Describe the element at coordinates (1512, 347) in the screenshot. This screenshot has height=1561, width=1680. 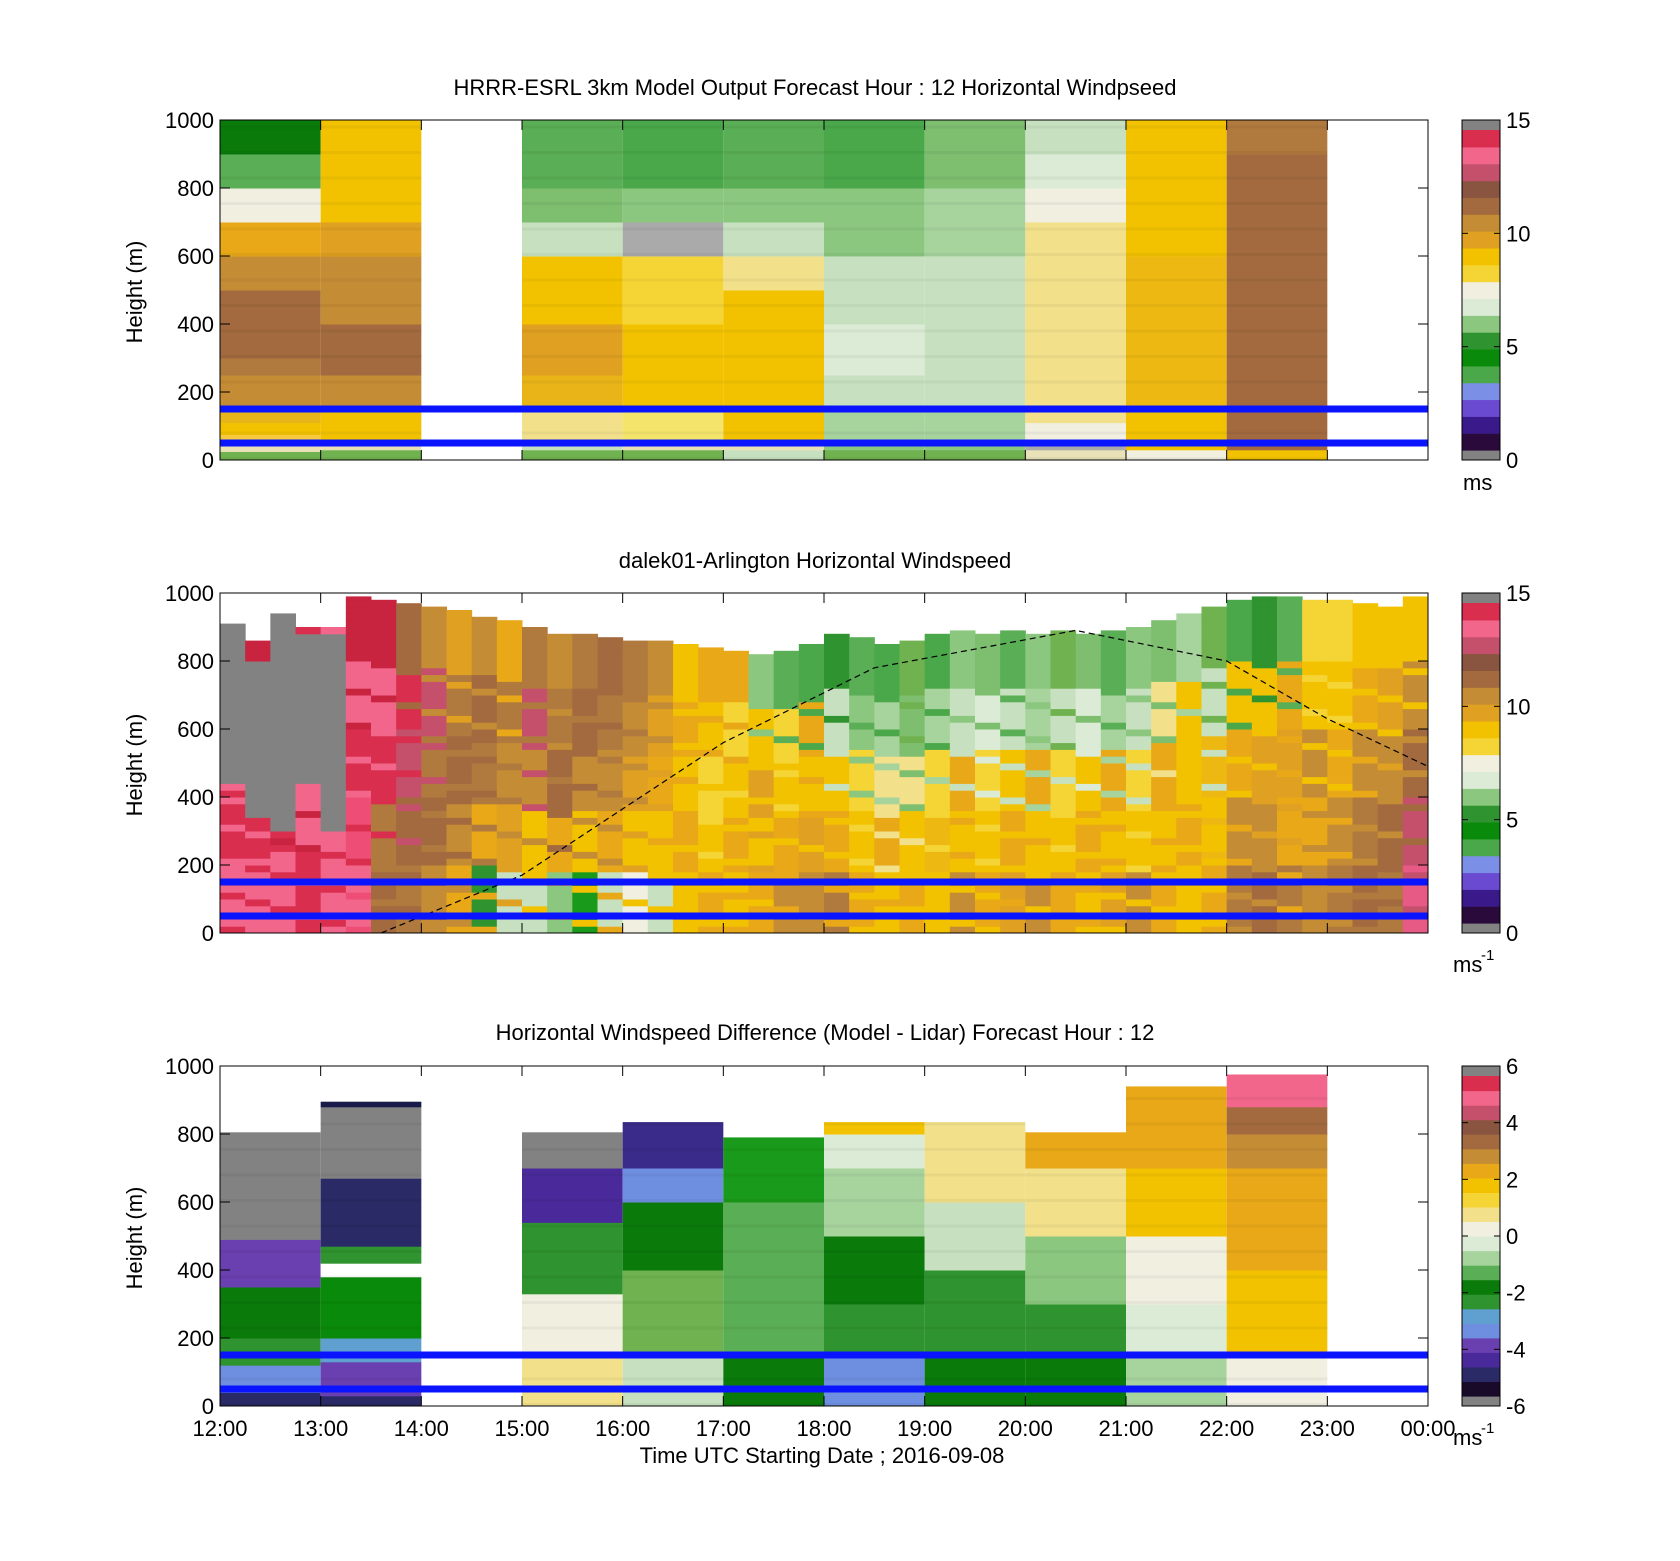
I see `colorbar-tick-label: 5` at that location.